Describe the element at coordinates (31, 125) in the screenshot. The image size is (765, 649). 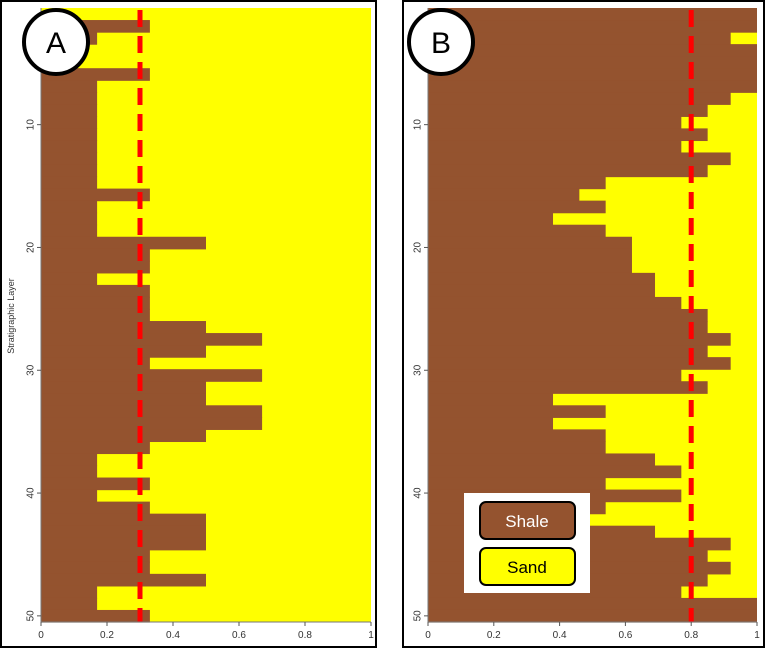
I see `panel-a-y-tick-label: 10` at that location.